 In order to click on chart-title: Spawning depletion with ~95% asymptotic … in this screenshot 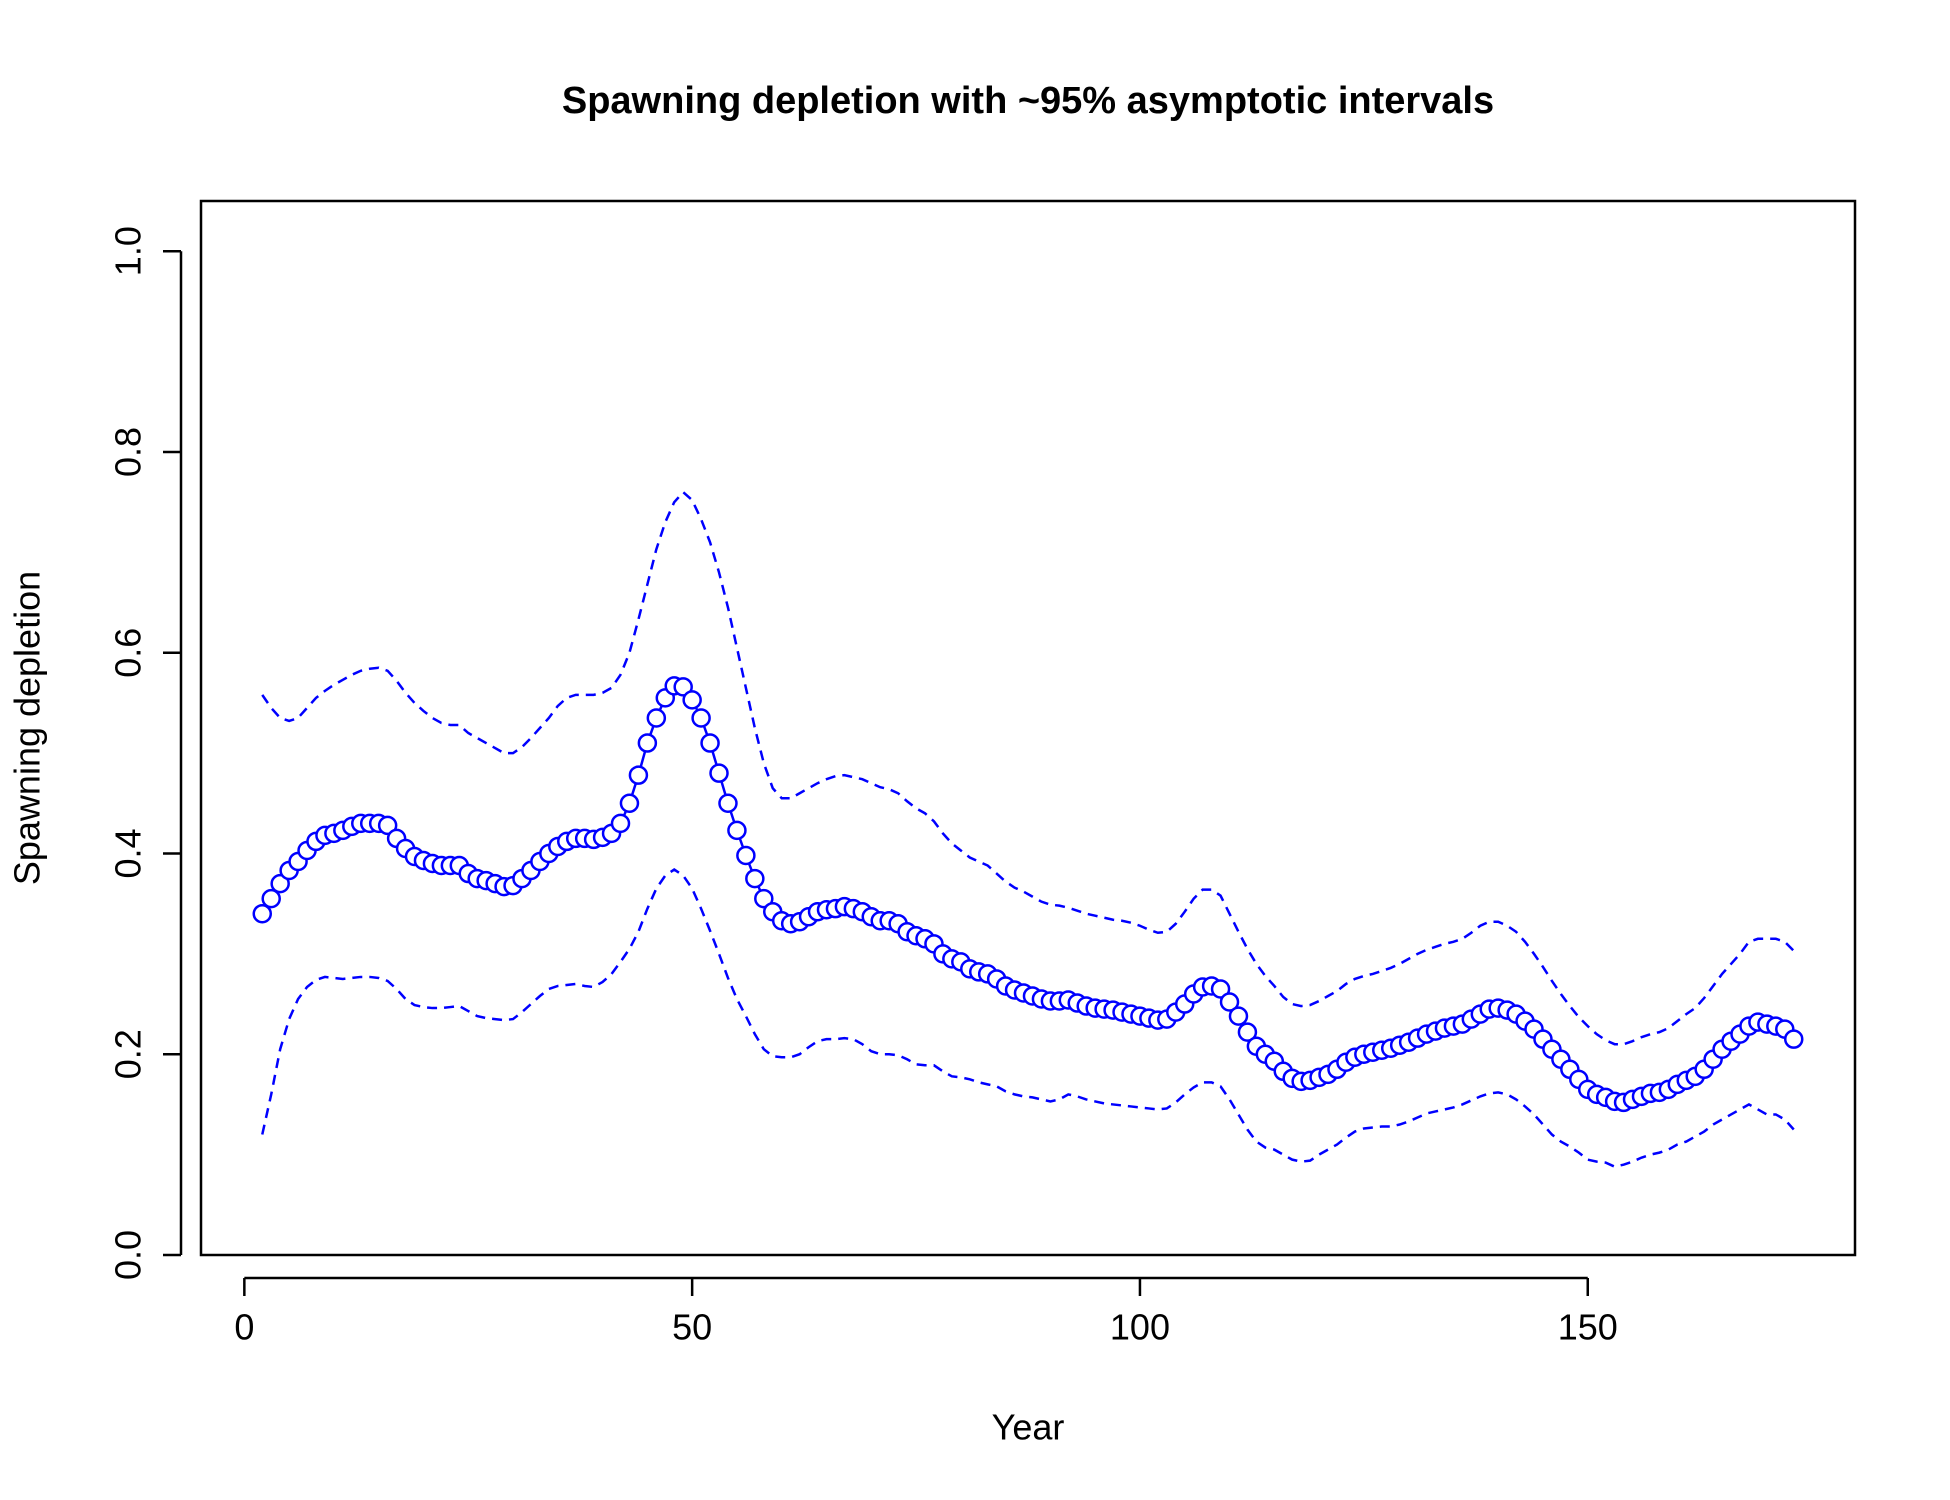, I will do `click(1028, 101)`.